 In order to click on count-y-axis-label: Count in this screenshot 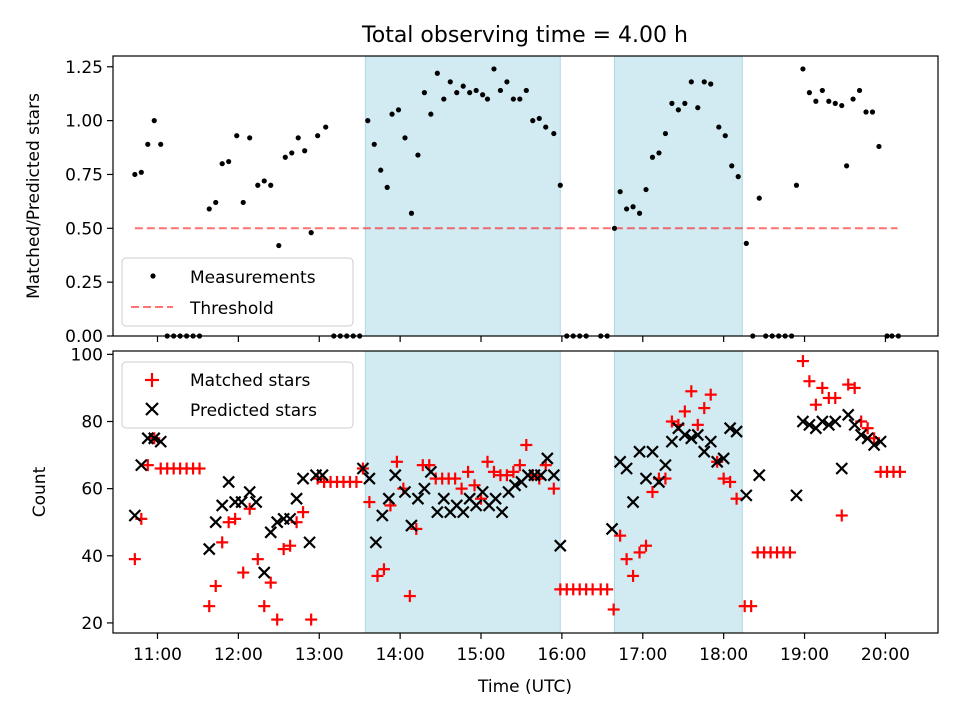, I will do `click(40, 491)`.